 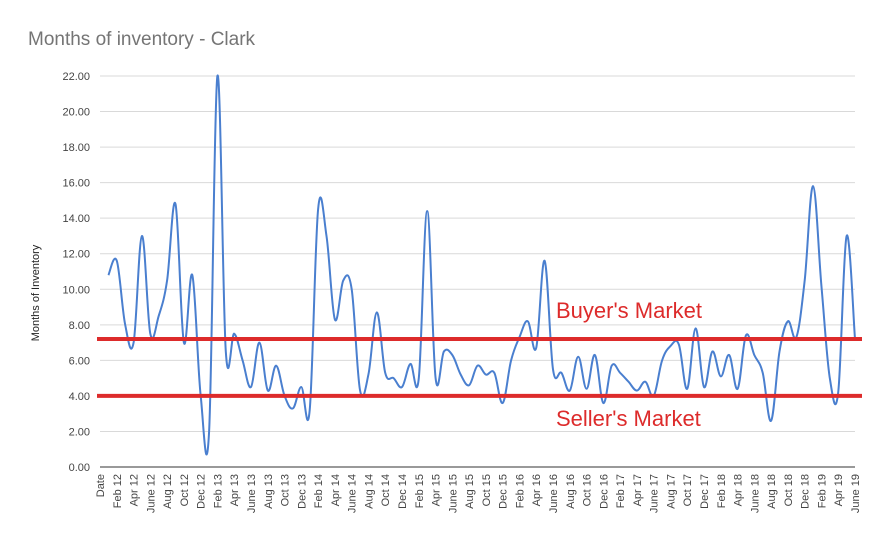 What do you see at coordinates (386, 490) in the screenshot?
I see `x-tick-label: Oct 14` at bounding box center [386, 490].